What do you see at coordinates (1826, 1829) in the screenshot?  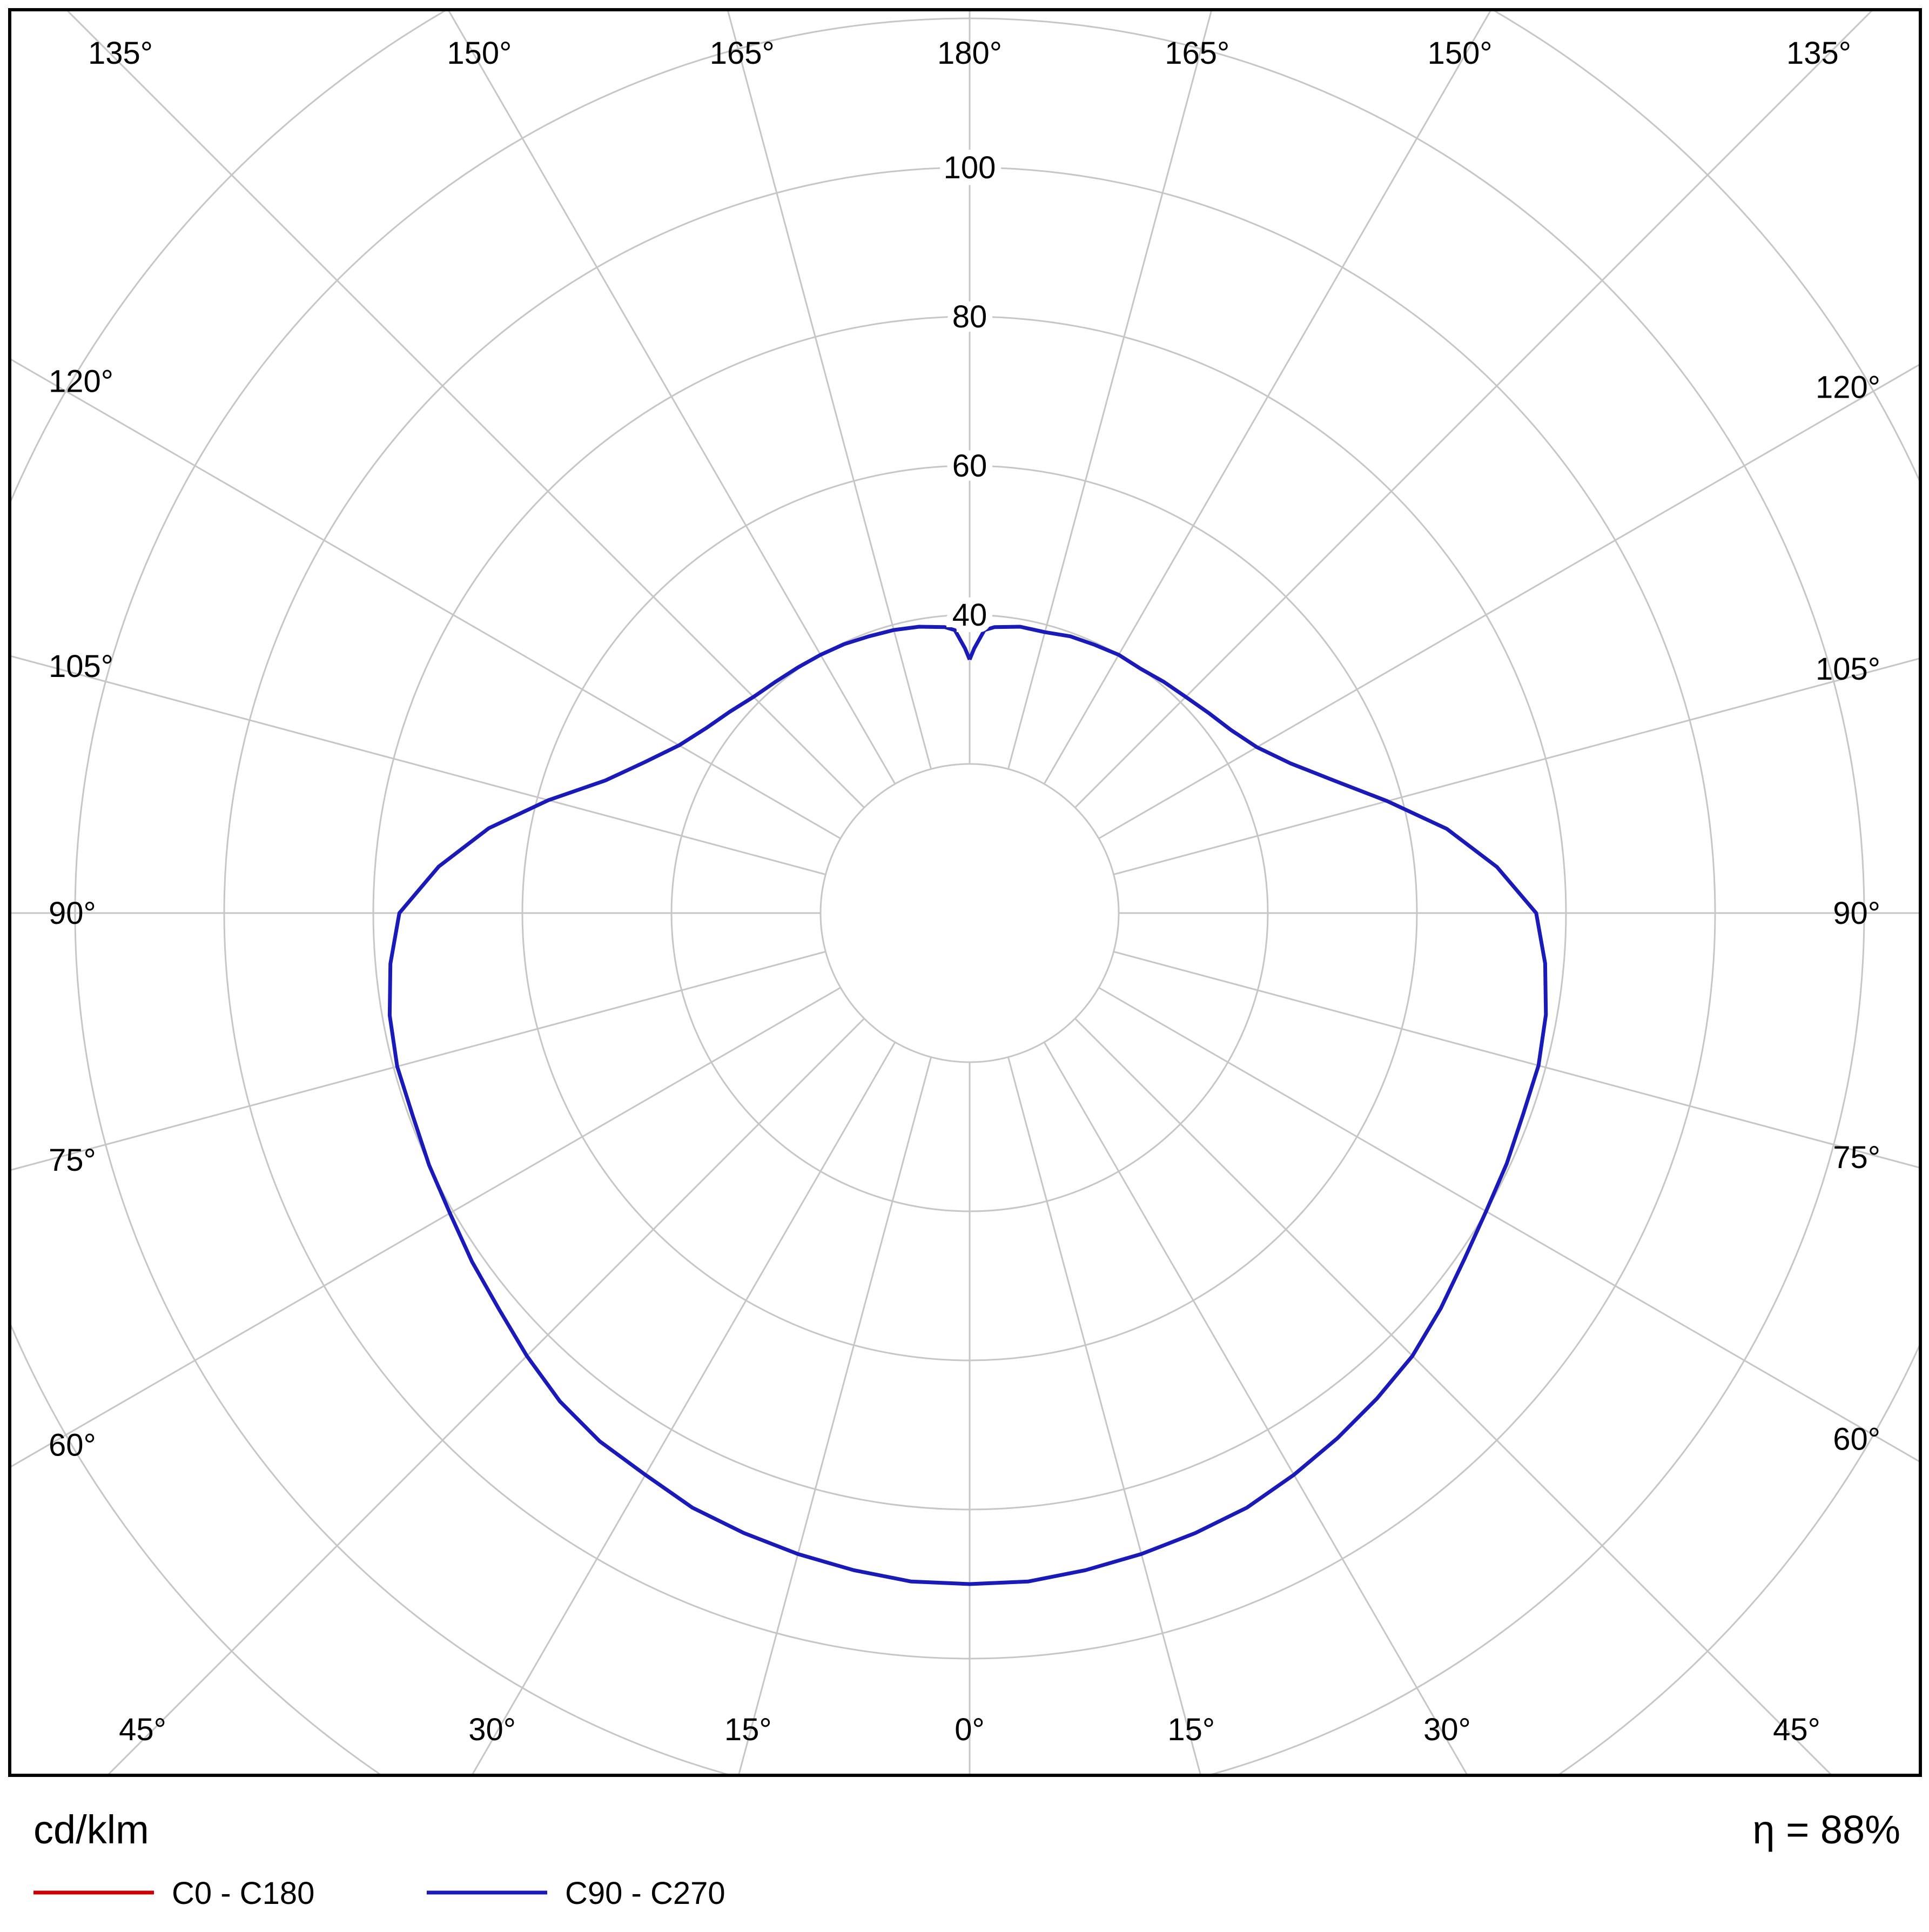 I see `efficiency-label: η = 88%` at bounding box center [1826, 1829].